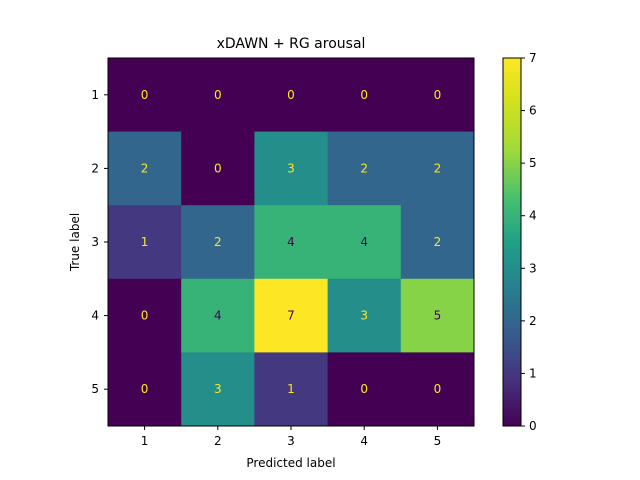  What do you see at coordinates (533, 111) in the screenshot?
I see `colorbar-tick-label: 6` at bounding box center [533, 111].